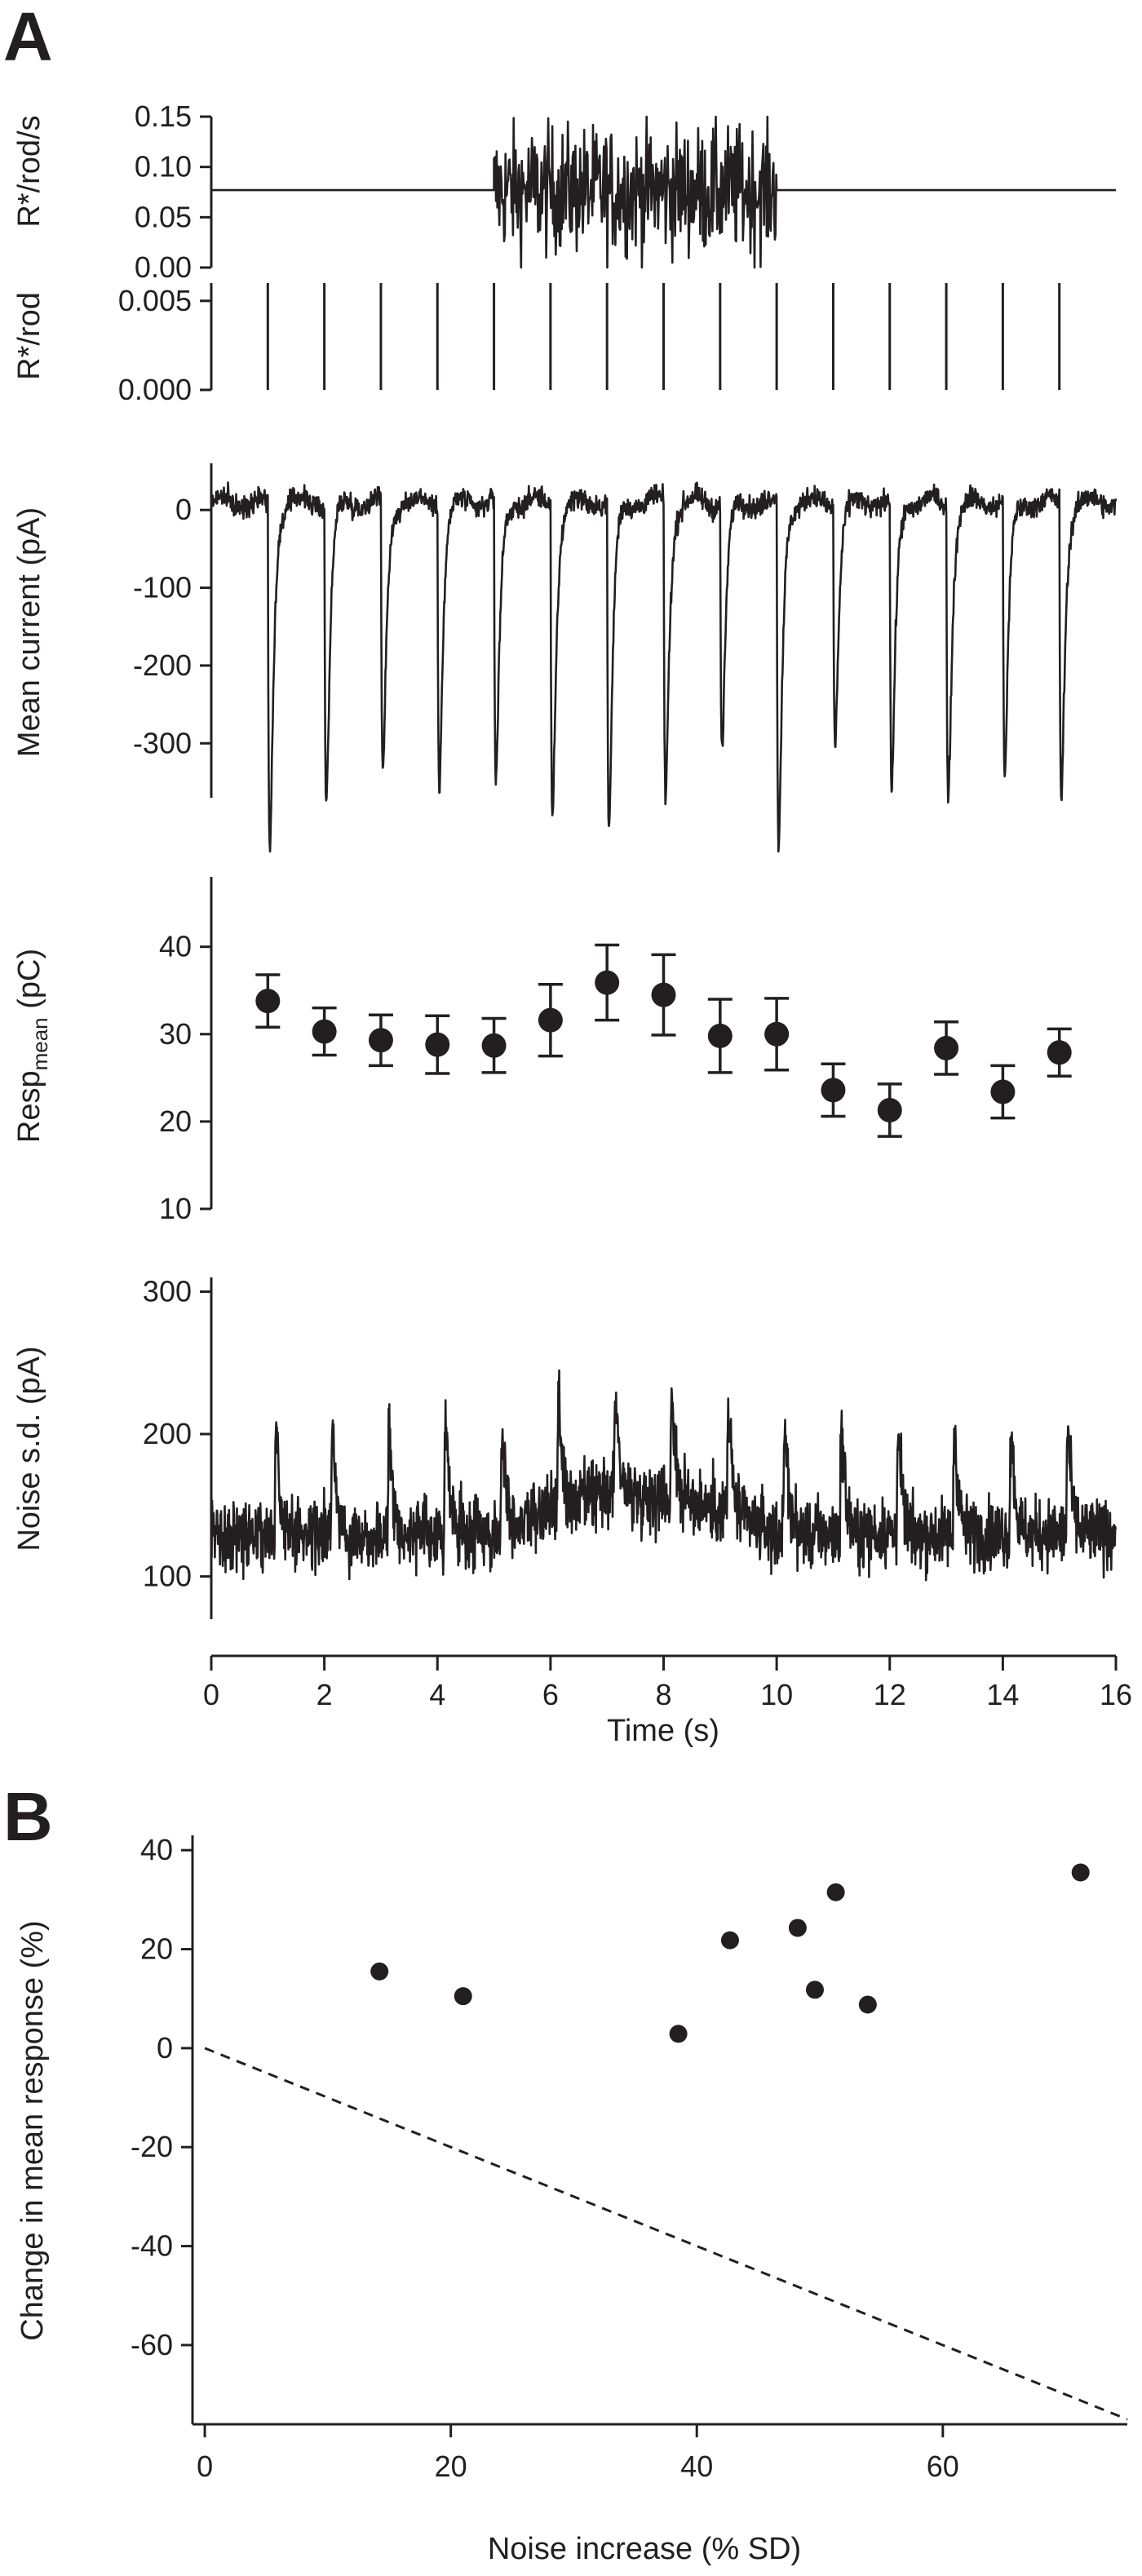  I want to click on time-x-axis: 0 2 4 6 8 10 12 14 16 Time (s), so click(667, 1701).